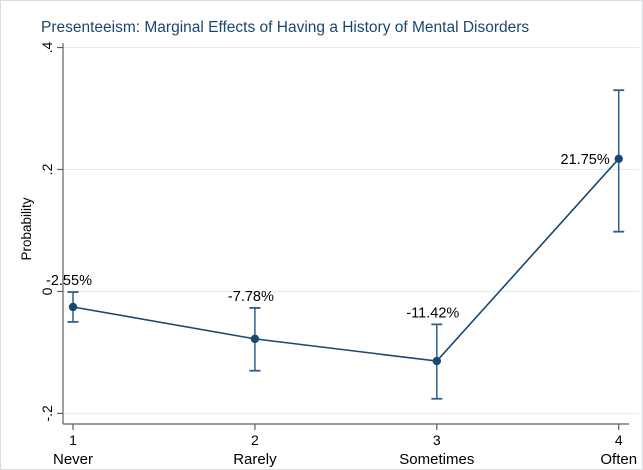 Image resolution: width=643 pixels, height=470 pixels. Describe the element at coordinates (432, 313) in the screenshot. I see `data-point-label: -11.42%` at that location.